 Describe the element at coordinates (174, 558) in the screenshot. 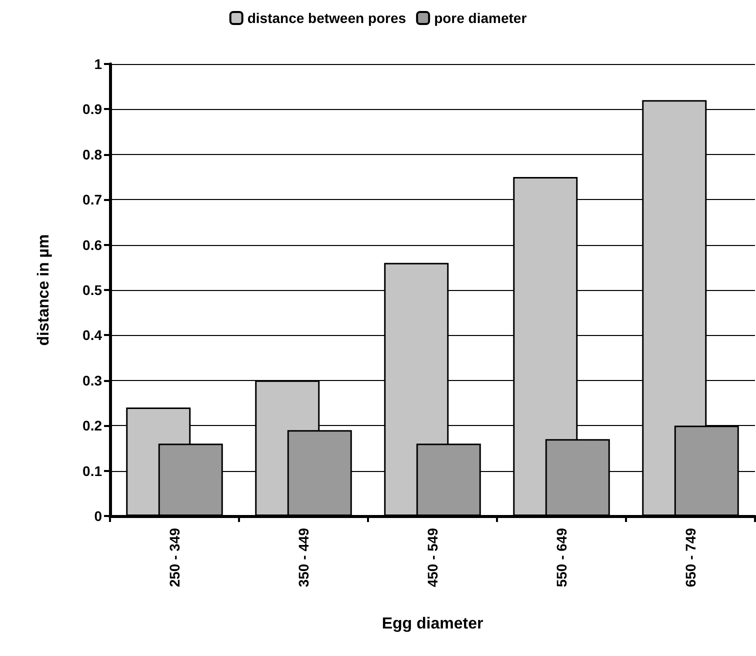

I see `x-tick-label: 250 - 349` at that location.